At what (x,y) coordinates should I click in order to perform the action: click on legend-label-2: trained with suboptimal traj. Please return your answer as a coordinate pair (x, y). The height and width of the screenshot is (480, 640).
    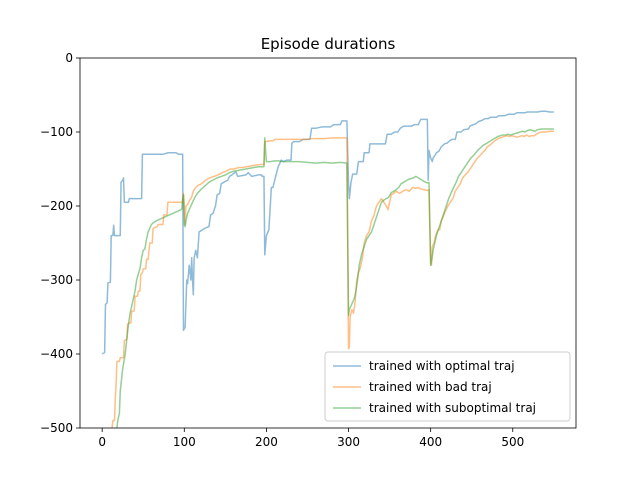
    Looking at the image, I should click on (452, 408).